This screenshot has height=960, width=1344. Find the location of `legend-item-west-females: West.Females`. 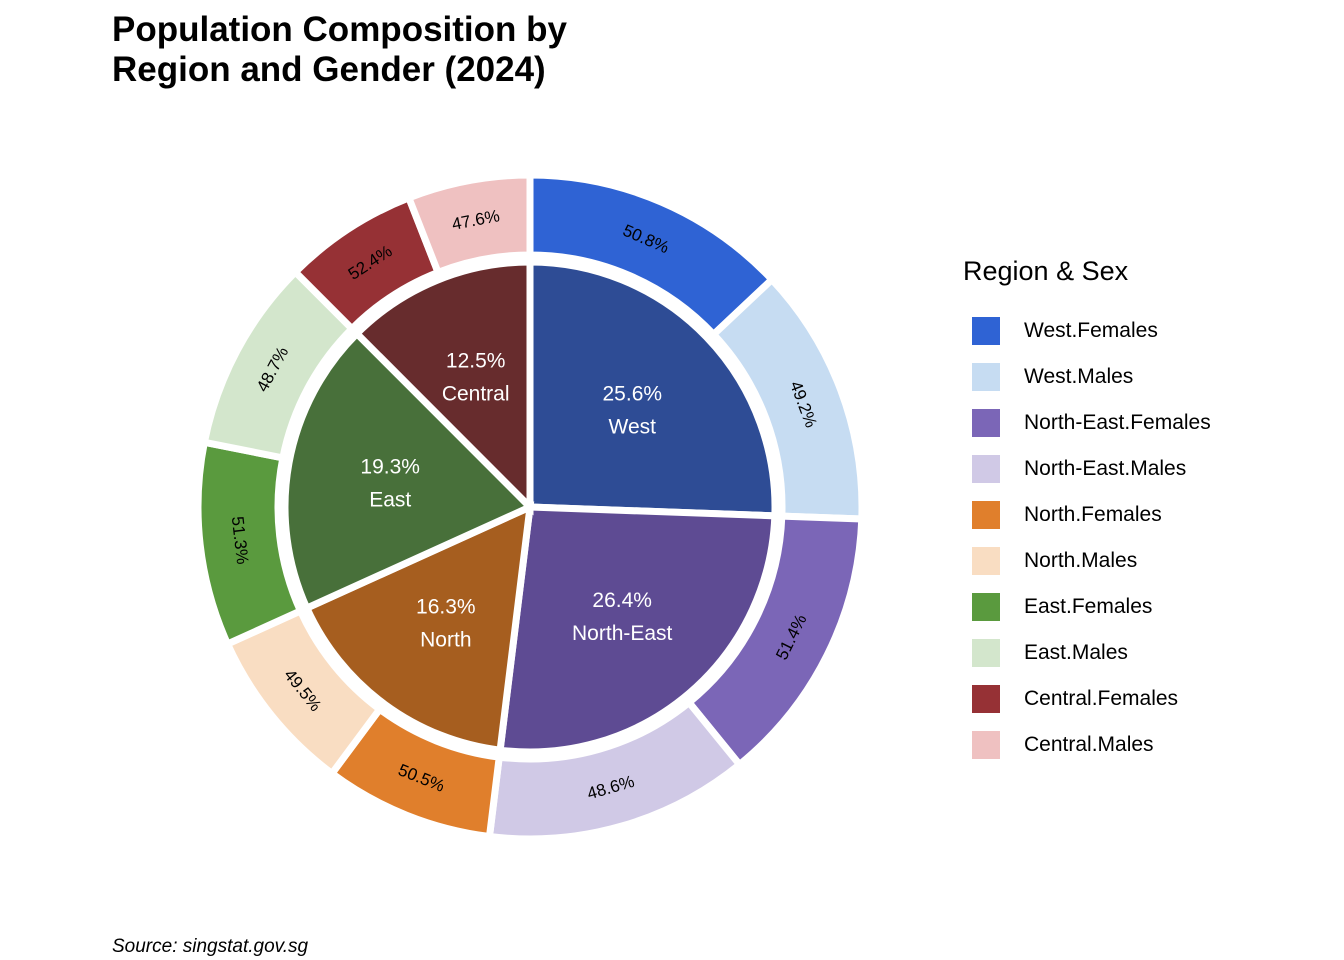

legend-item-west-females: West.Females is located at coordinates (1086, 331).